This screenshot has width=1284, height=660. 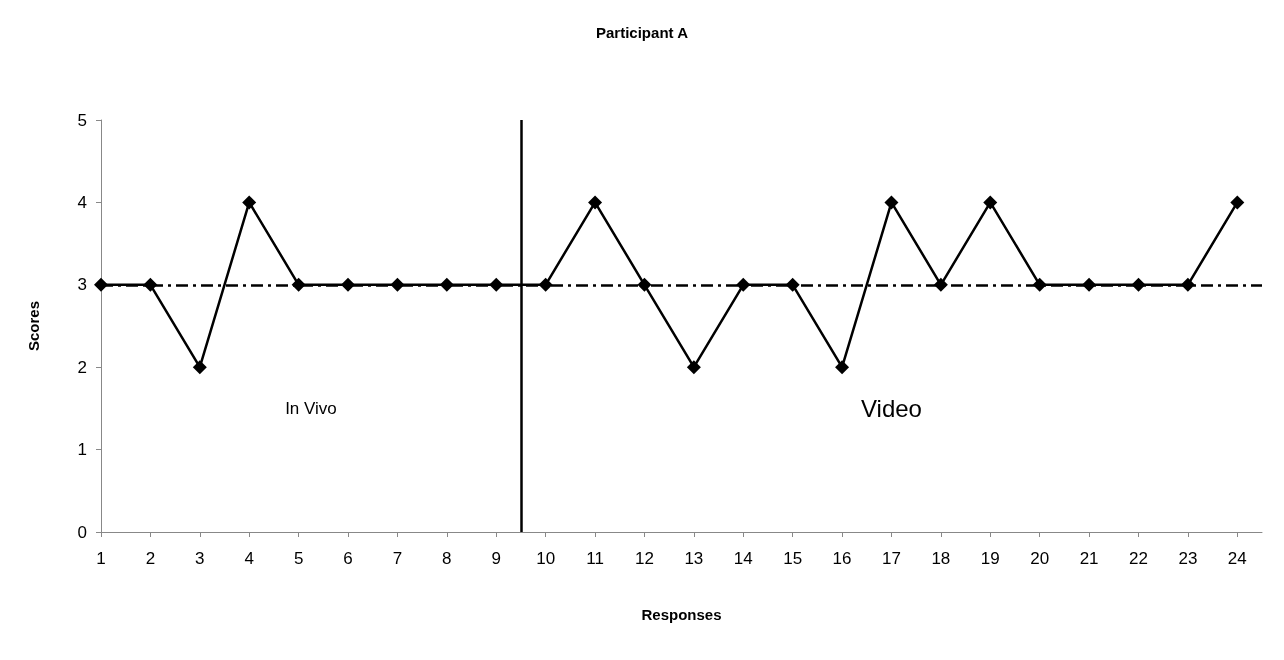 What do you see at coordinates (298, 558) in the screenshot?
I see `x-tick-label: 5` at bounding box center [298, 558].